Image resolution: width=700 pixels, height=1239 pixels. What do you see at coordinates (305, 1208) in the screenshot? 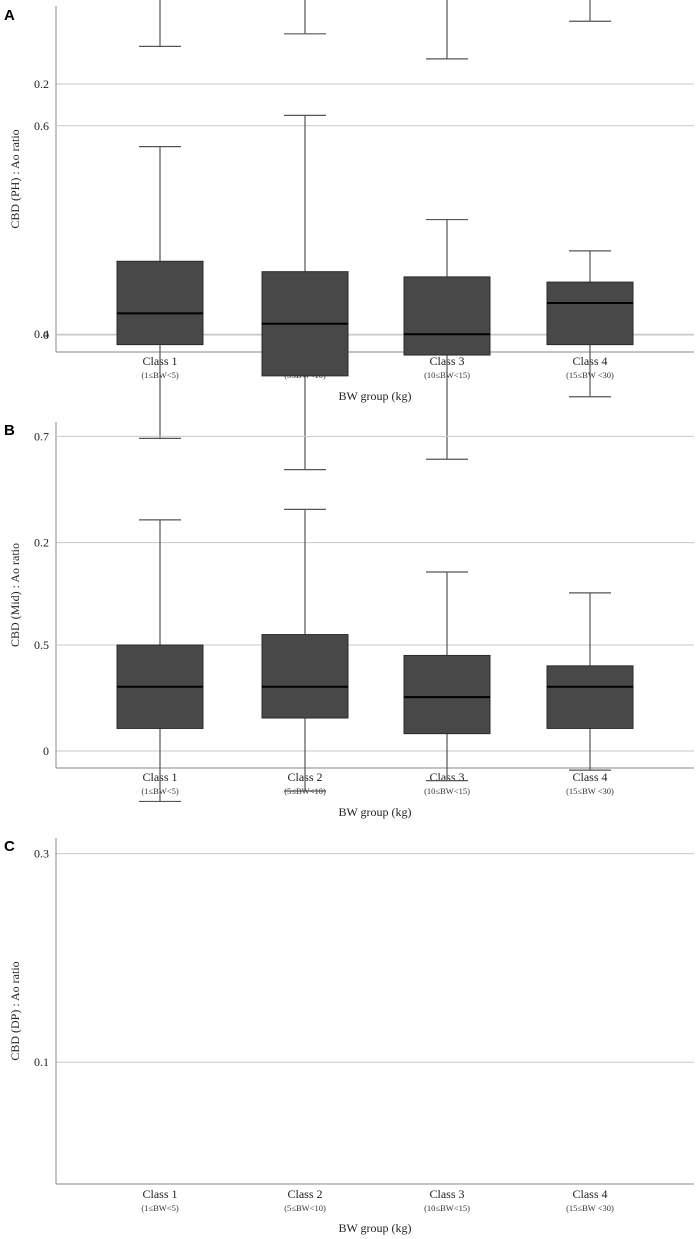
I see `x-category-sublabel: (5≤BW<10)` at bounding box center [305, 1208].